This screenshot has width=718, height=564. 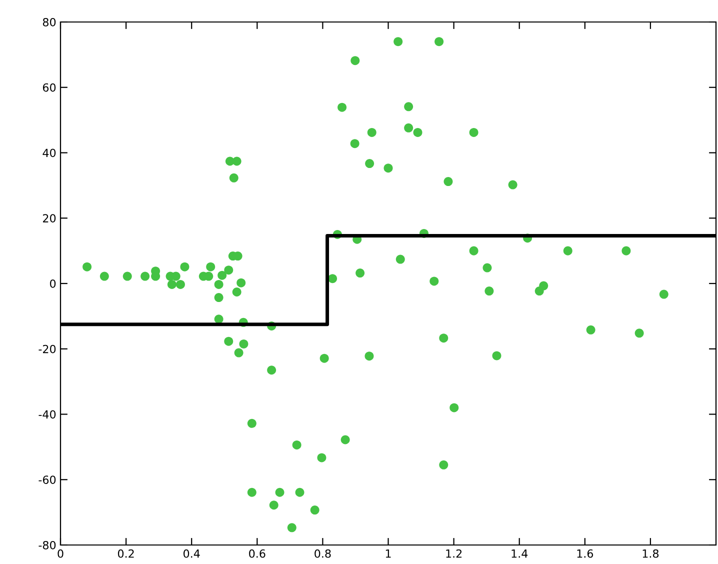 I want to click on y-tick-label: 0, so click(x=53, y=283).